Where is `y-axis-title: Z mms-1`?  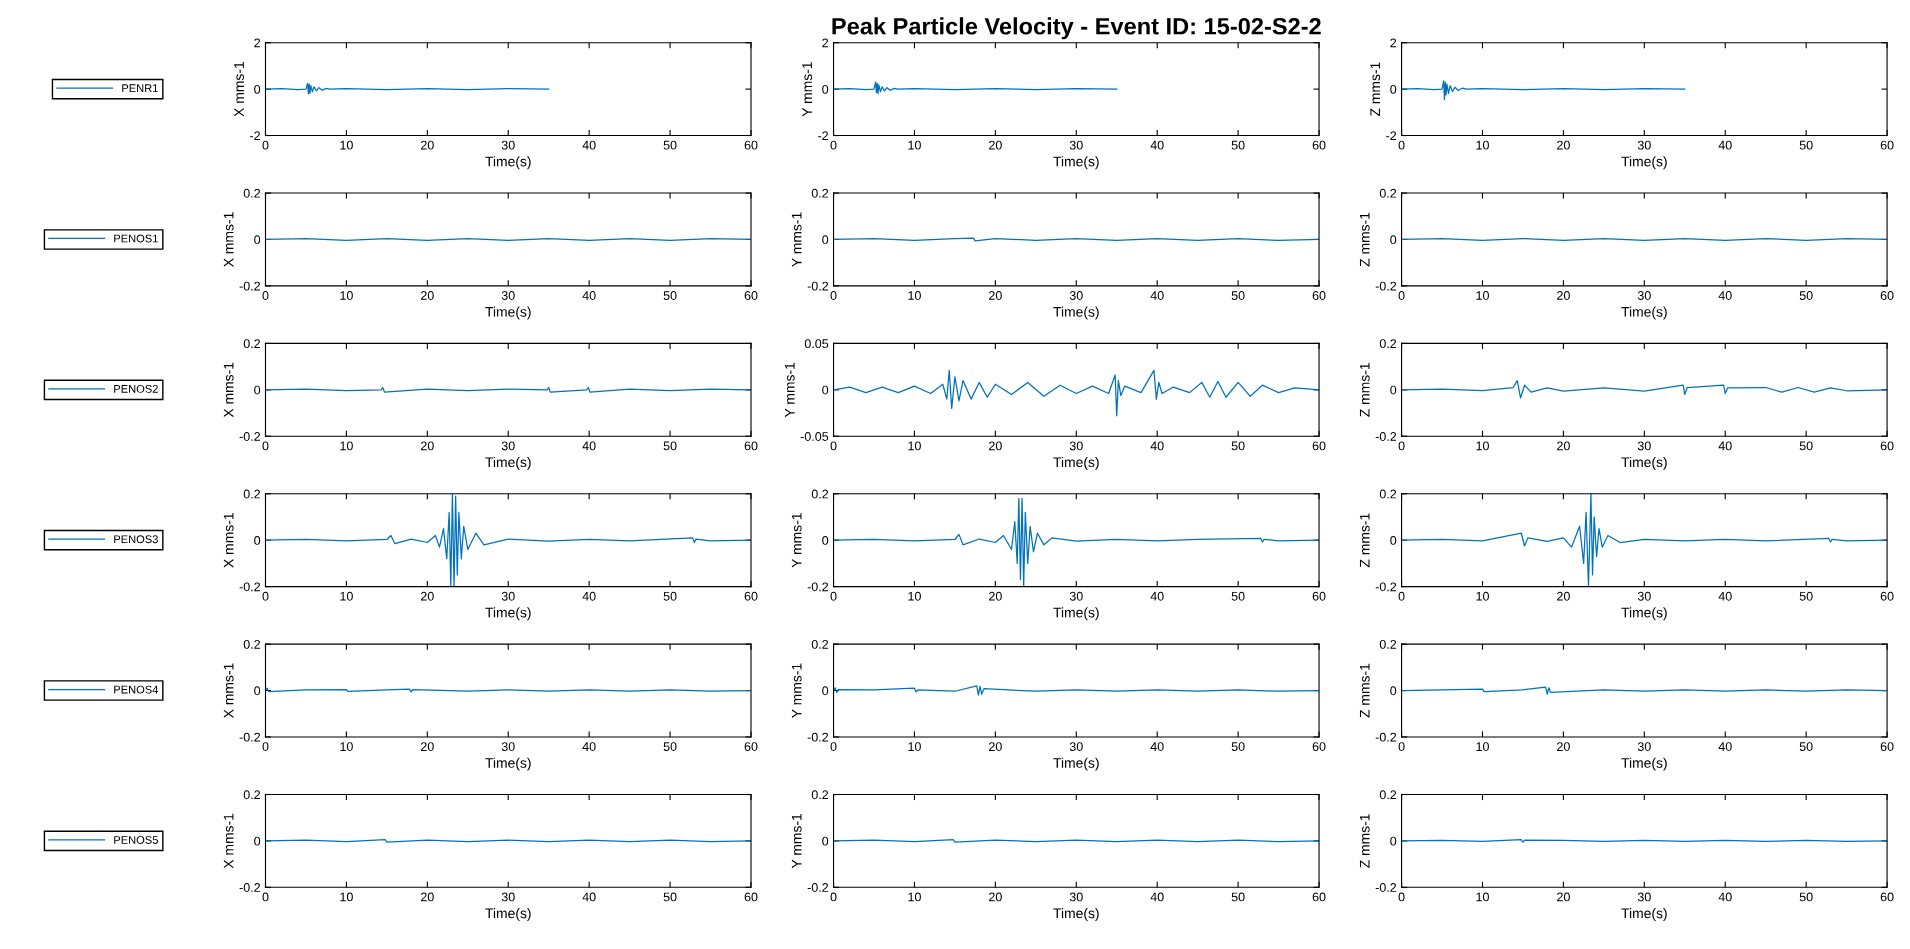
y-axis-title: Z mms-1 is located at coordinates (1364, 690).